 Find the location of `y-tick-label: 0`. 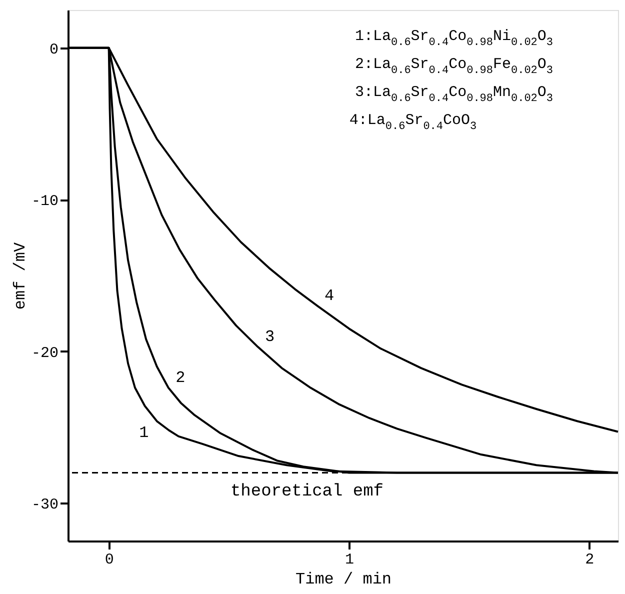

y-tick-label: 0 is located at coordinates (53, 49).